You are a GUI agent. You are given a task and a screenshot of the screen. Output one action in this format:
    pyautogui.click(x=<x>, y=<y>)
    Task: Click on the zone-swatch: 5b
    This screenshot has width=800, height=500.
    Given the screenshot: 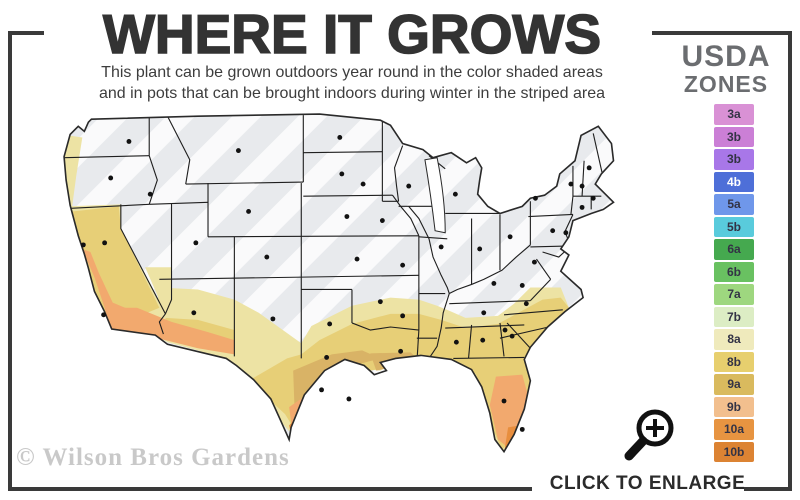 What is the action you would take?
    pyautogui.click(x=734, y=226)
    